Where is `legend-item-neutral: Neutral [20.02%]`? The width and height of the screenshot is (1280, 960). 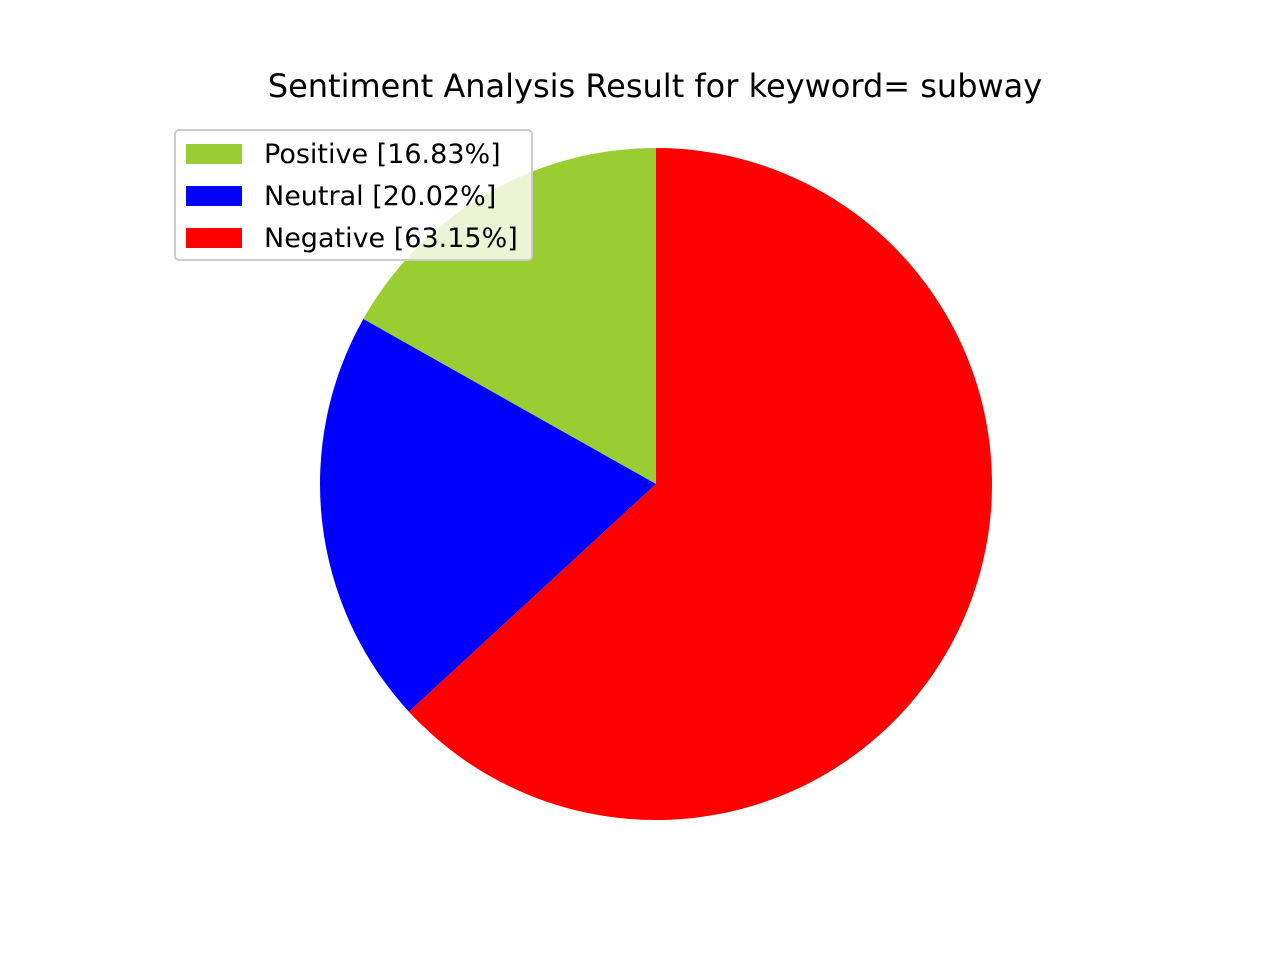 legend-item-neutral: Neutral [20.02%] is located at coordinates (341, 196).